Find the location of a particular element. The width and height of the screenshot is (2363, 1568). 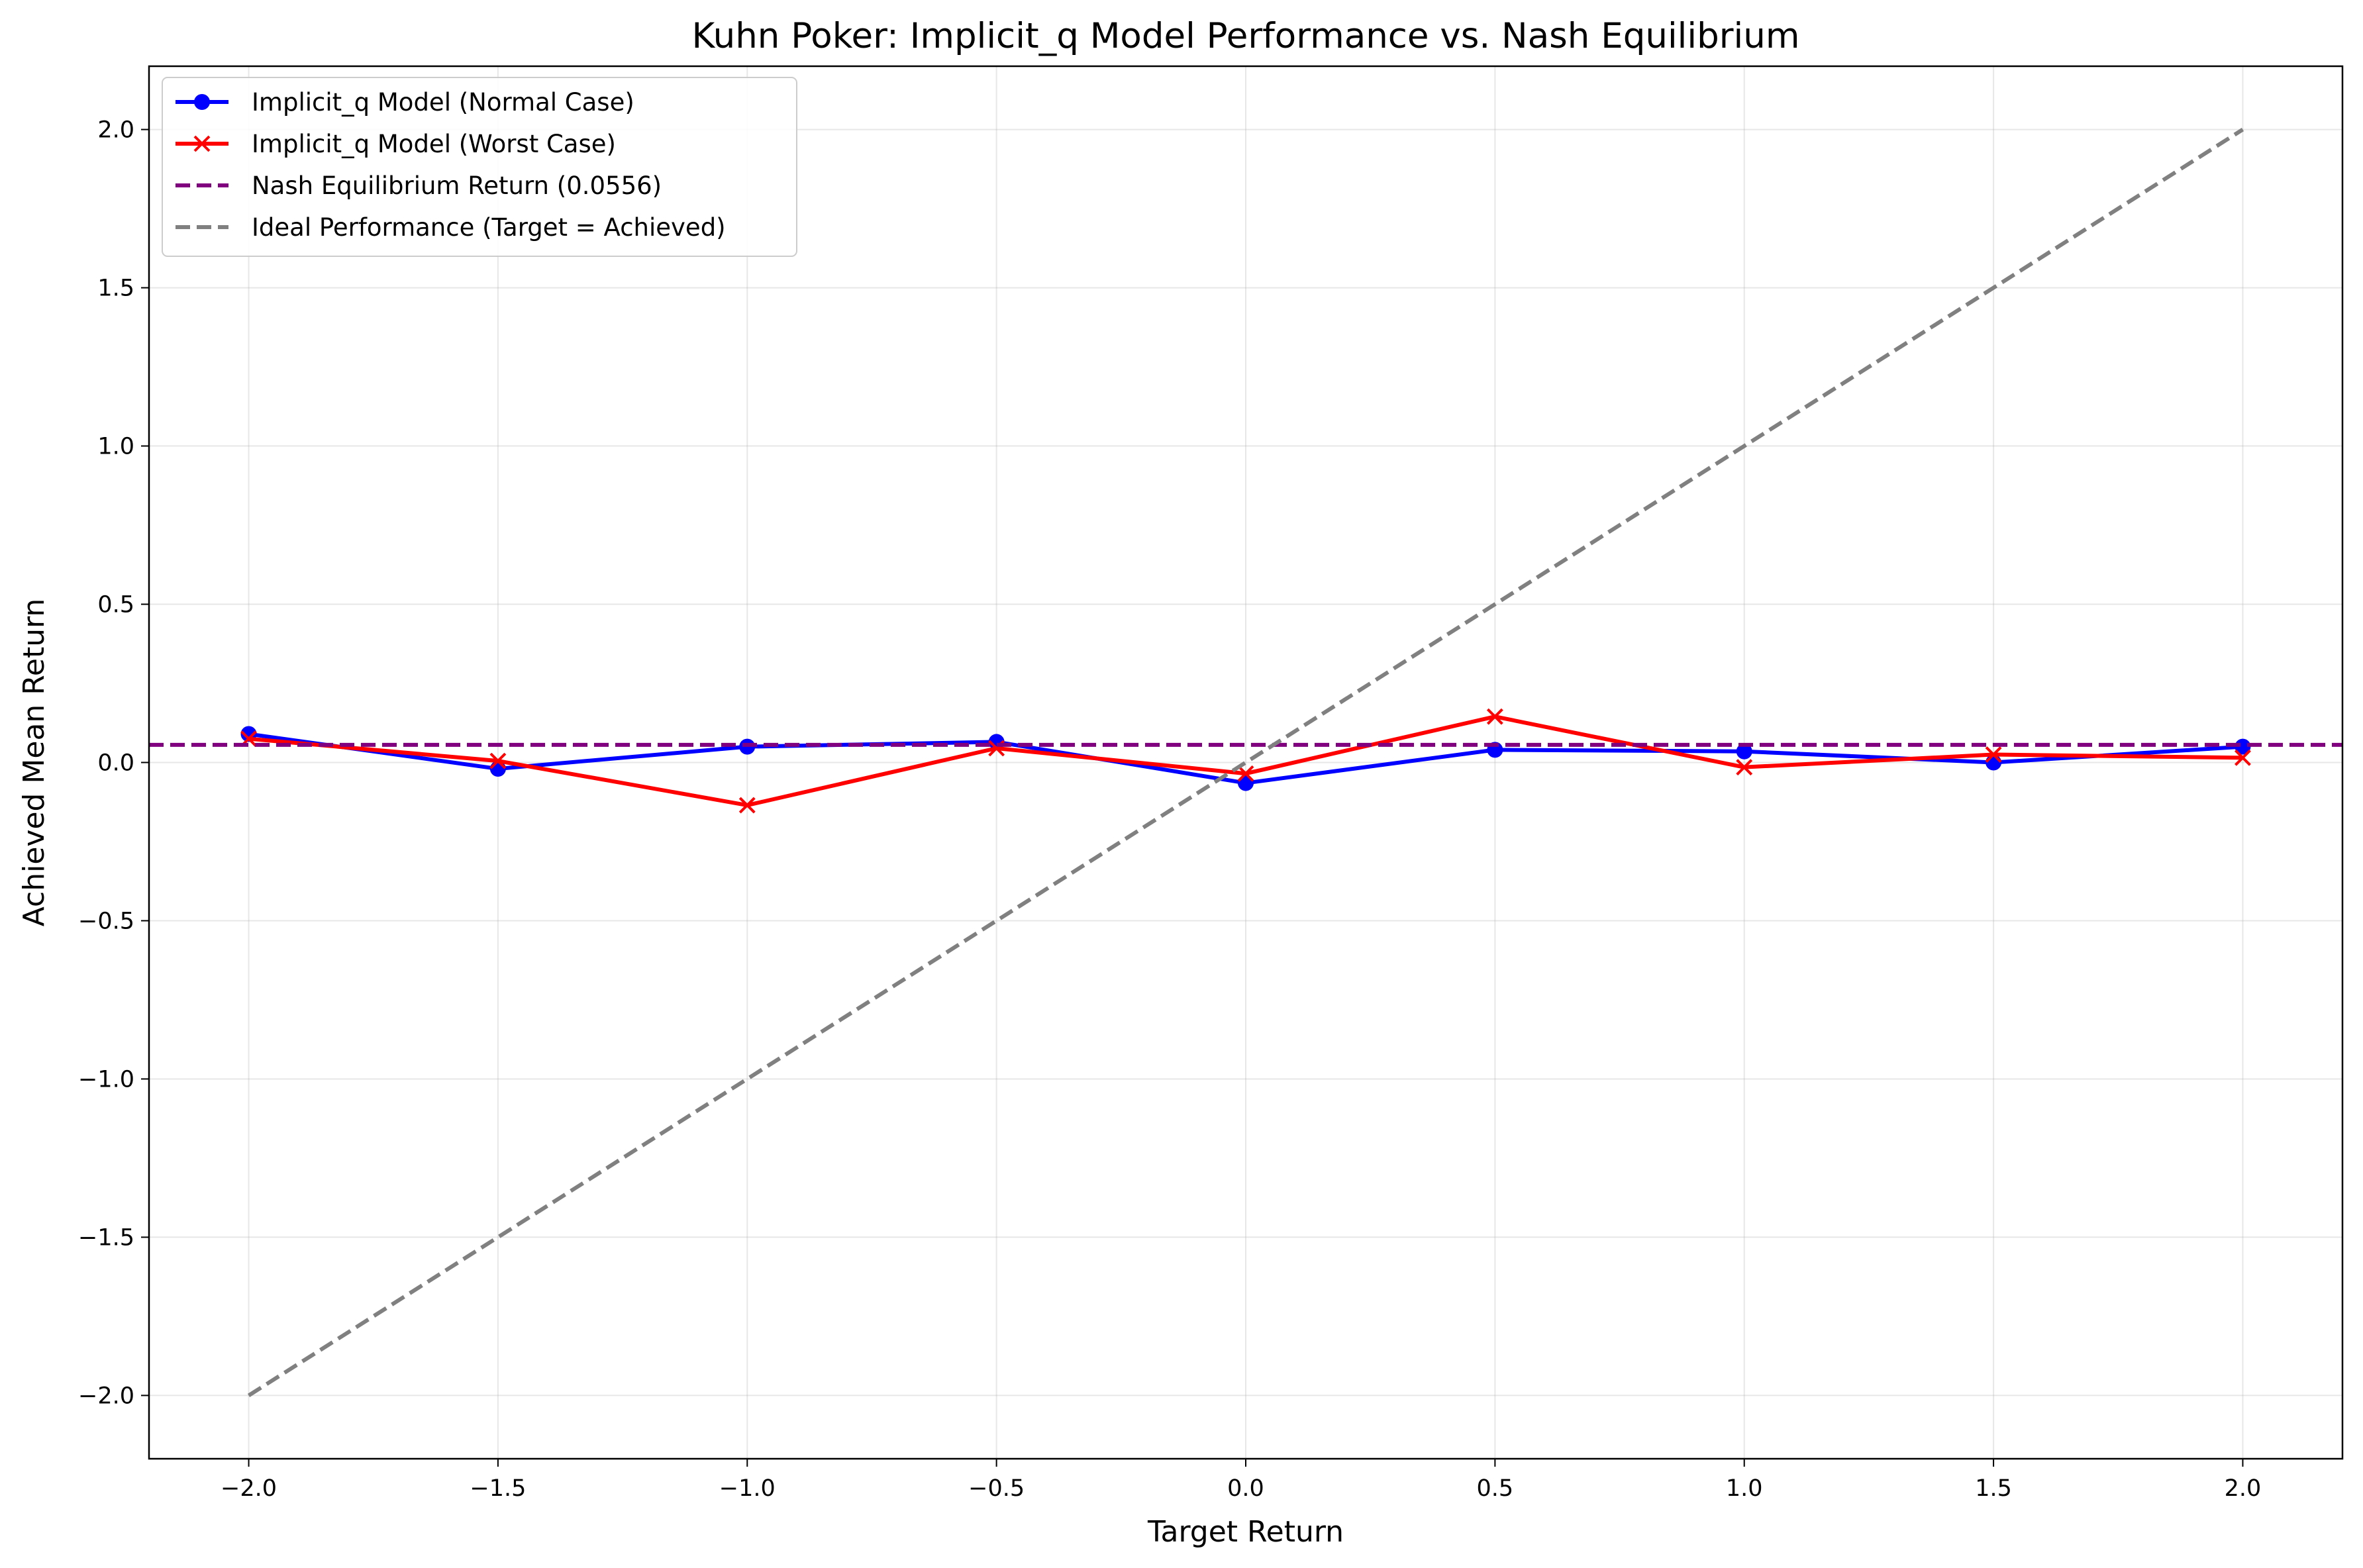

legend-item: Implicit_q Model (Normal Case) is located at coordinates (405, 102).